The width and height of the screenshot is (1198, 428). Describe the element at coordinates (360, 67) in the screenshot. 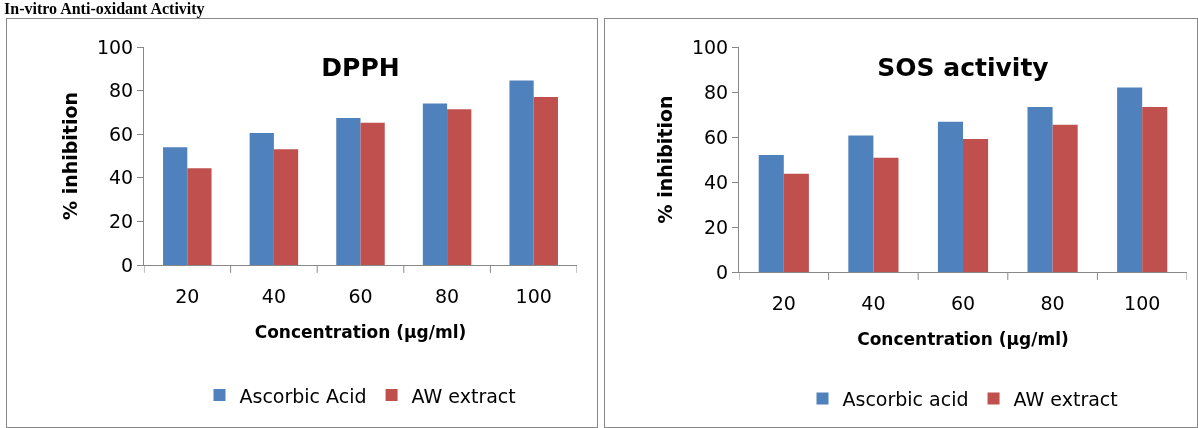

I see `chart-title: DPPH` at that location.